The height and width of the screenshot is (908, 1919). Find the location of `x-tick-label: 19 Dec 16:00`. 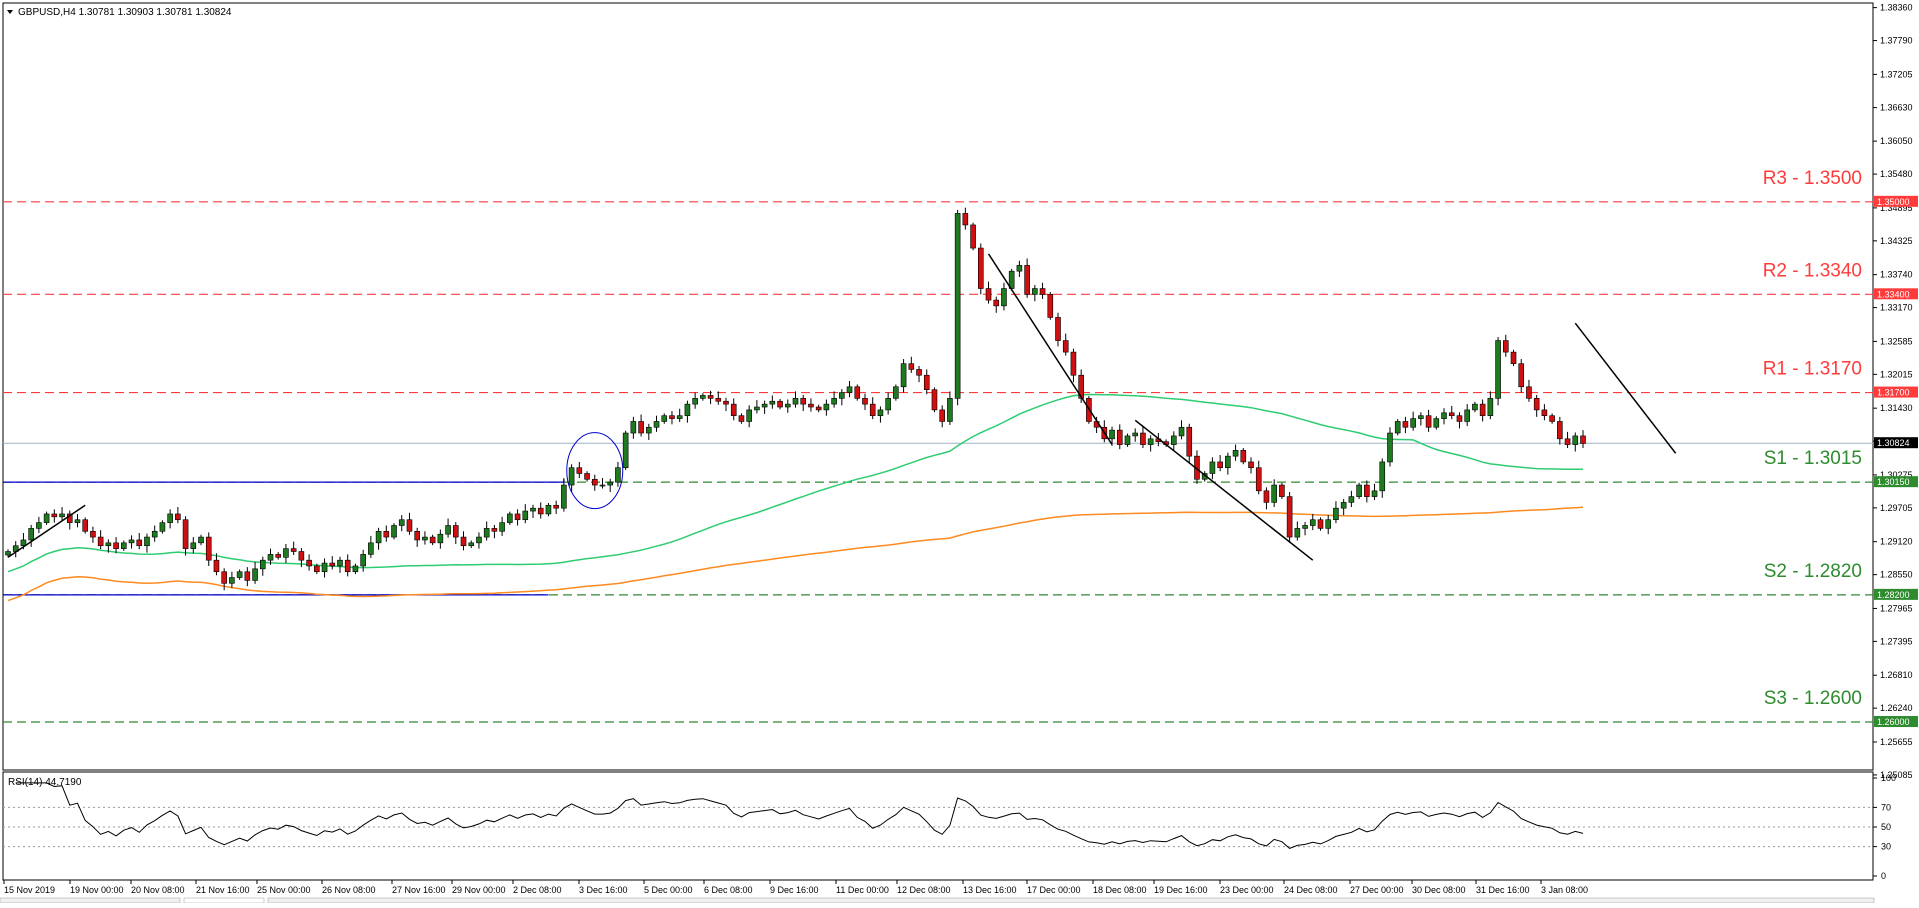

x-tick-label: 19 Dec 16:00 is located at coordinates (1181, 890).